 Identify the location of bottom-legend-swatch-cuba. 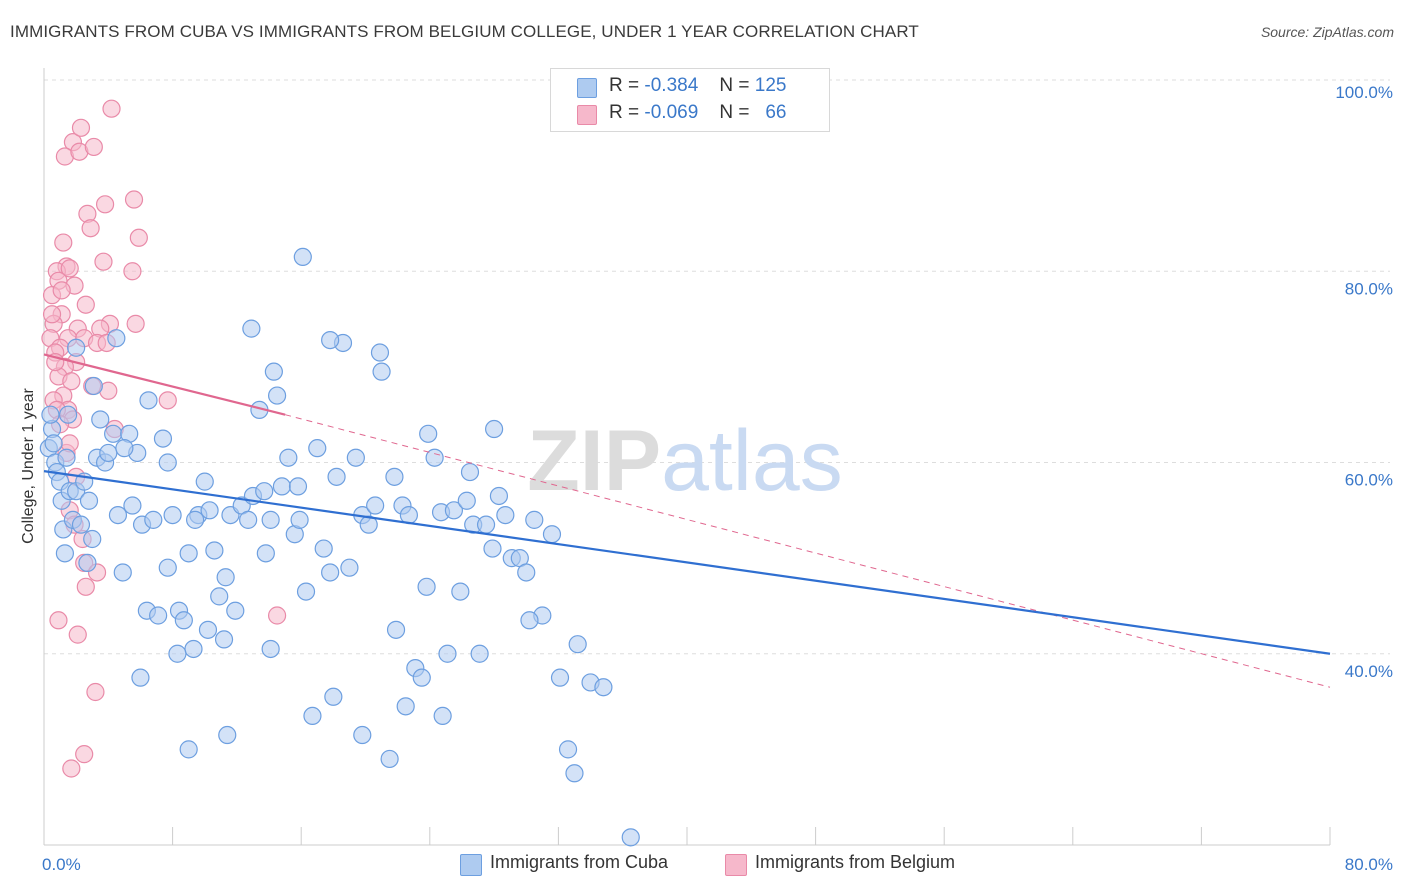
(471, 865).